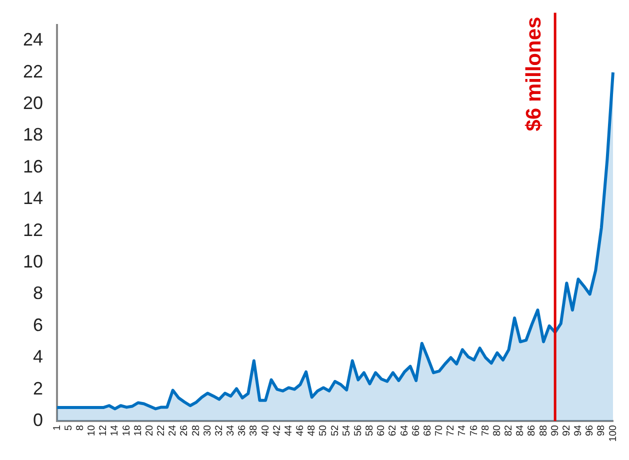  I want to click on x-tick-label: 66, so click(416, 430).